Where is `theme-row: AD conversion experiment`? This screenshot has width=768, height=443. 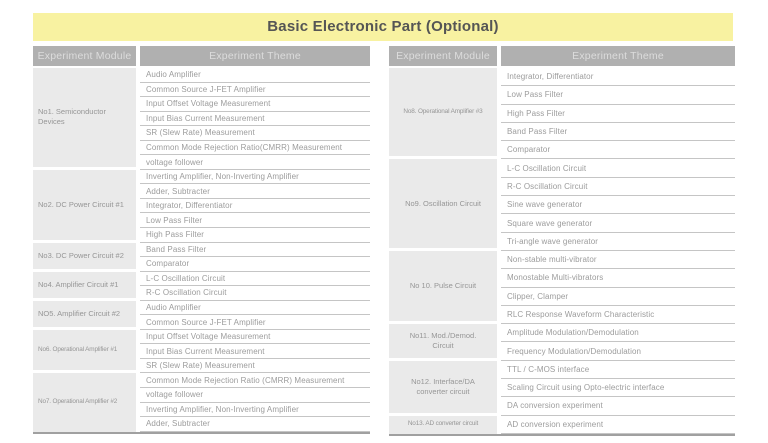
theme-row: AD conversion experiment is located at coordinates (618, 425).